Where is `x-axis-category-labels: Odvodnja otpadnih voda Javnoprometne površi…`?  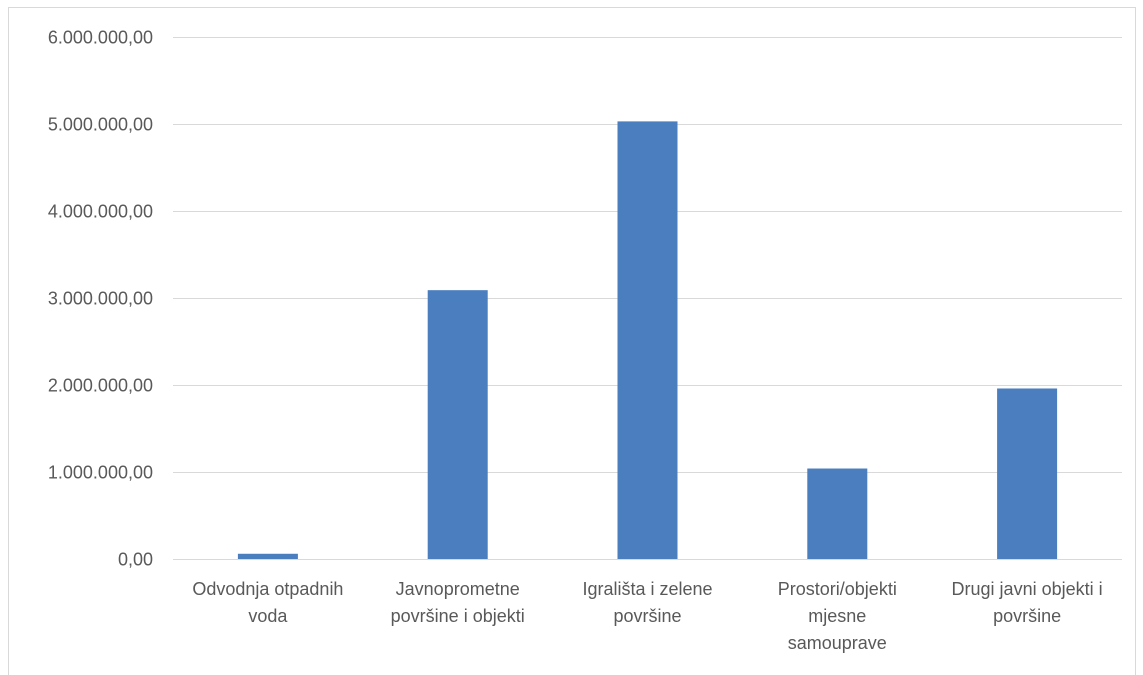 x-axis-category-labels: Odvodnja otpadnih voda Javnoprometne površi… is located at coordinates (647, 616).